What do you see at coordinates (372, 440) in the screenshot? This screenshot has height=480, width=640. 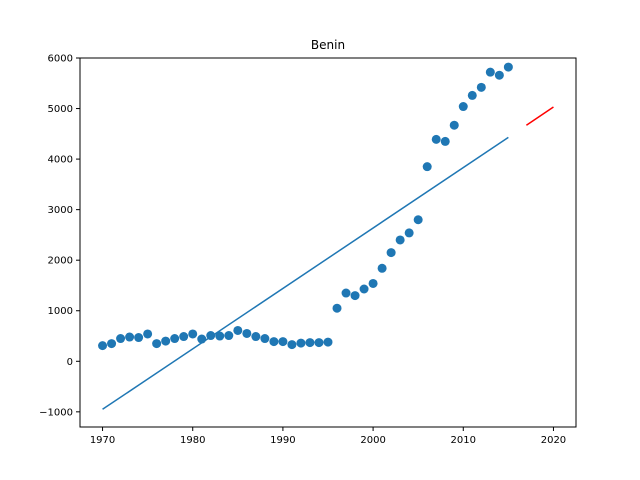 I see `x-tick-label: 2000` at bounding box center [372, 440].